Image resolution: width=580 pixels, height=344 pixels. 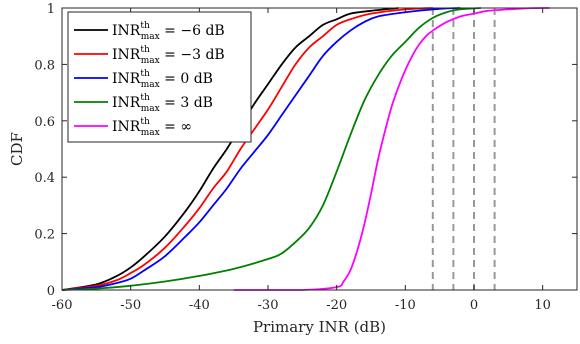 I want to click on y-axis-label: CDF, so click(x=17, y=149).